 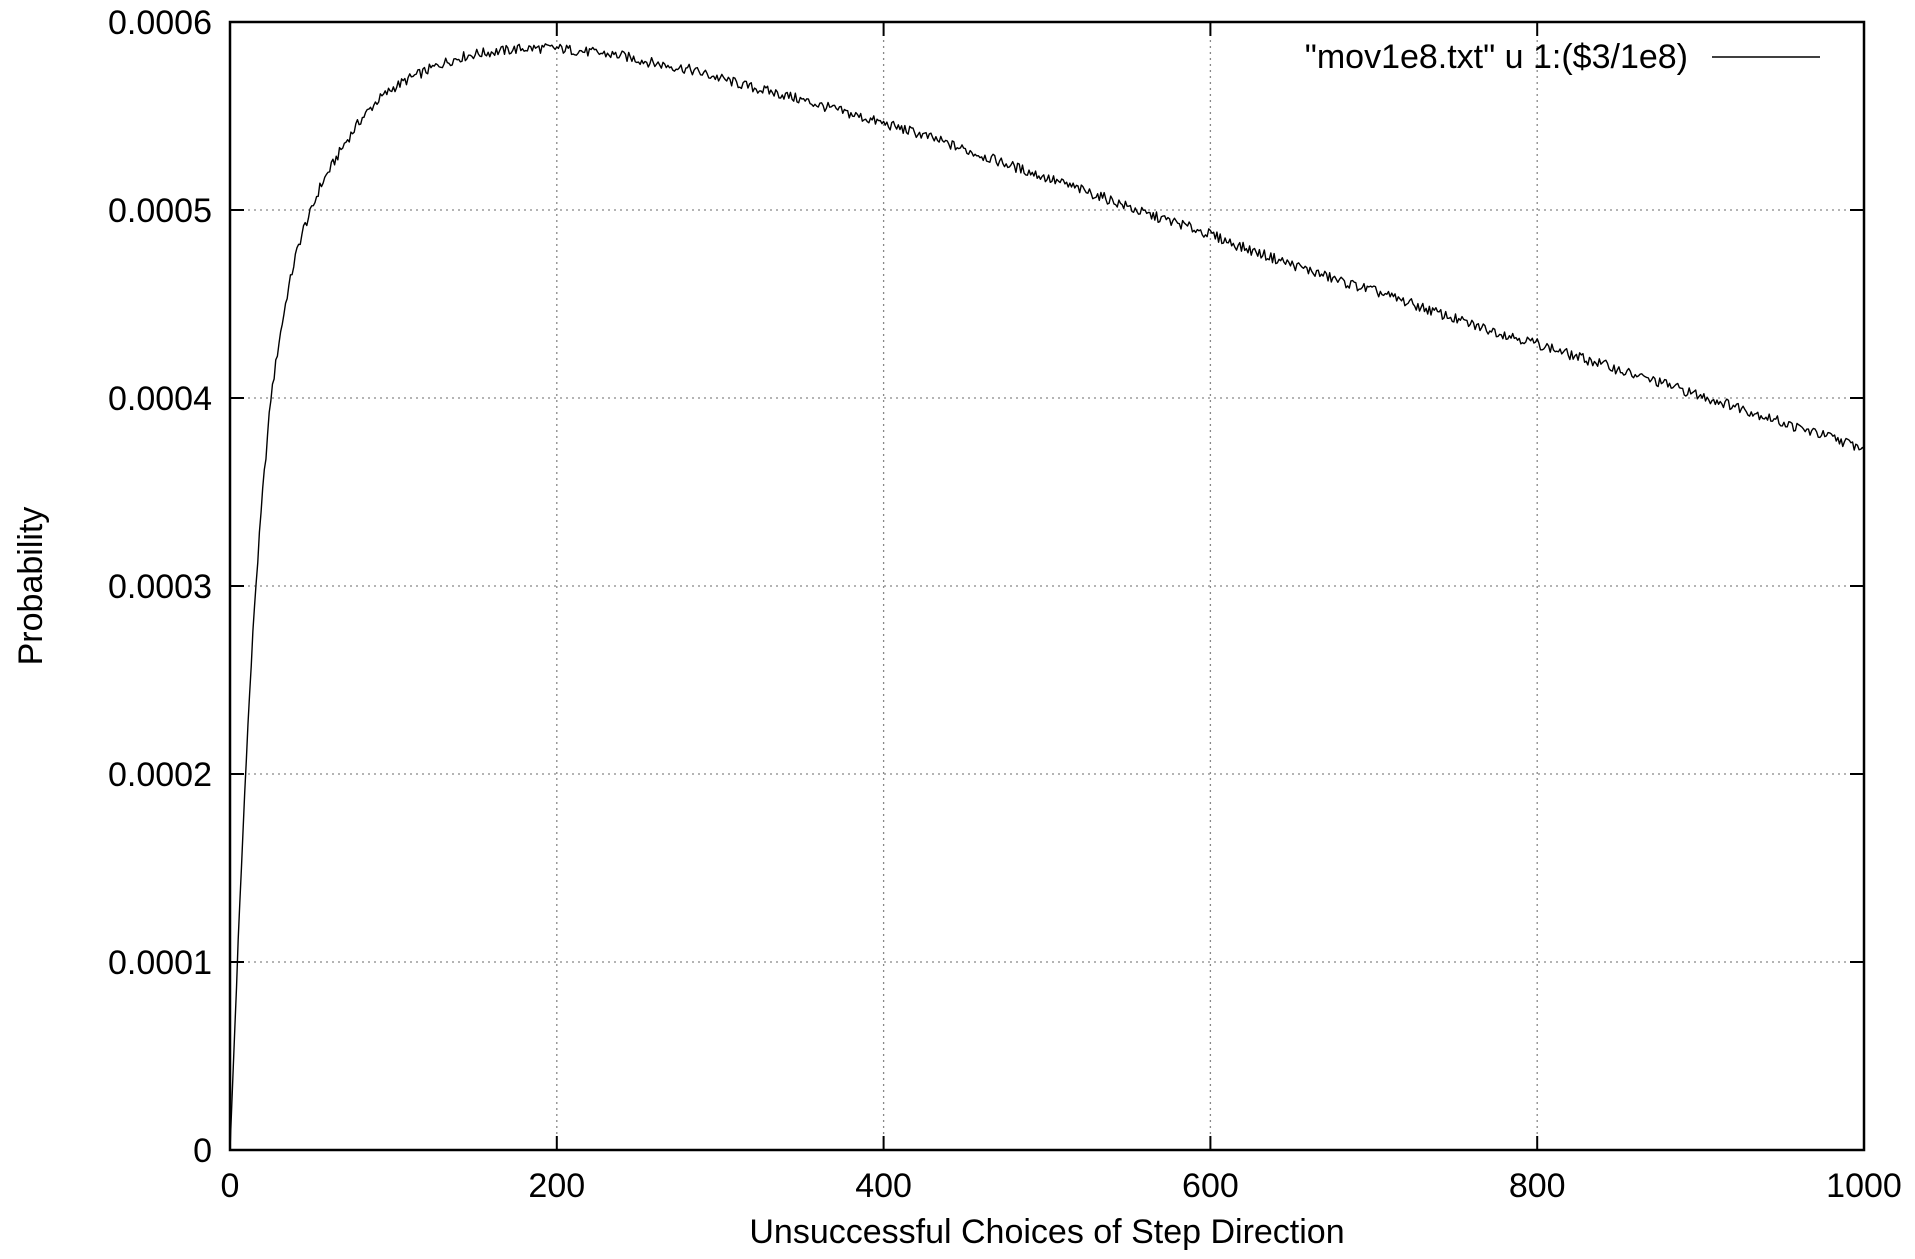 What do you see at coordinates (160, 587) in the screenshot?
I see `y-tick-label: 0.0003` at bounding box center [160, 587].